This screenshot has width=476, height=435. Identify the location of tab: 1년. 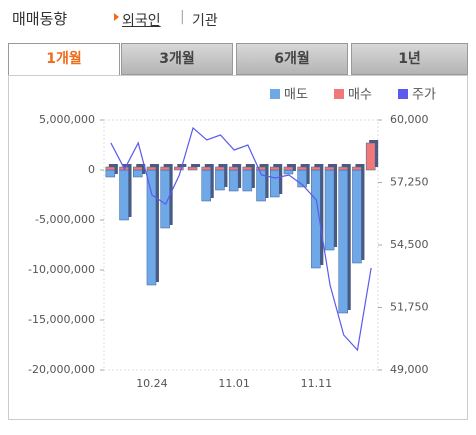
(409, 59).